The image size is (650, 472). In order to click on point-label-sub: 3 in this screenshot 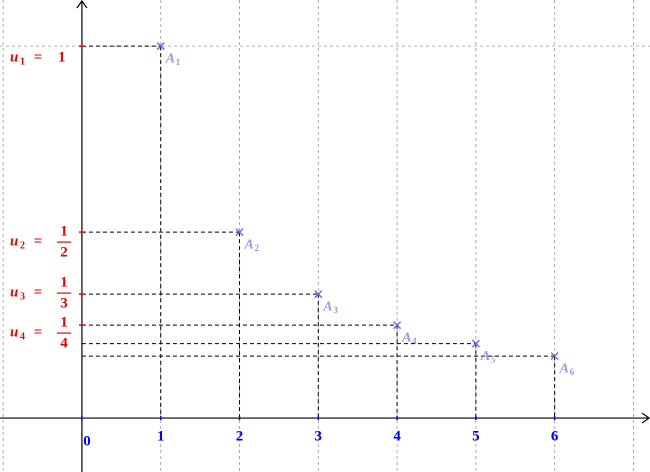, I will do `click(335, 310)`.